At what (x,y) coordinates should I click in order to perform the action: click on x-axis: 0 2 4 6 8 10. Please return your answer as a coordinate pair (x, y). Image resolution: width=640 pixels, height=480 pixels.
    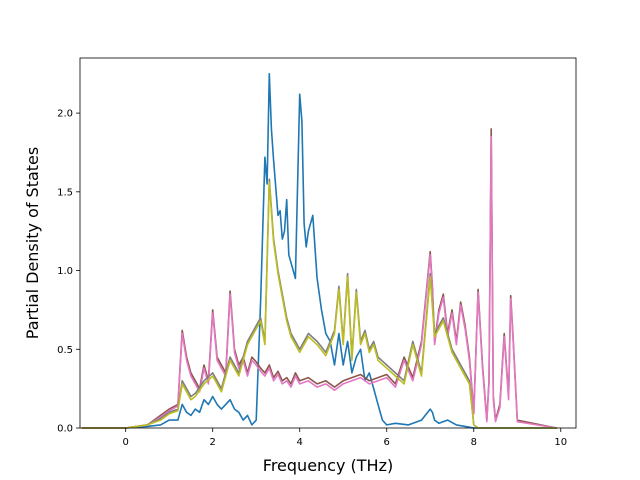
    Looking at the image, I should click on (344, 438).